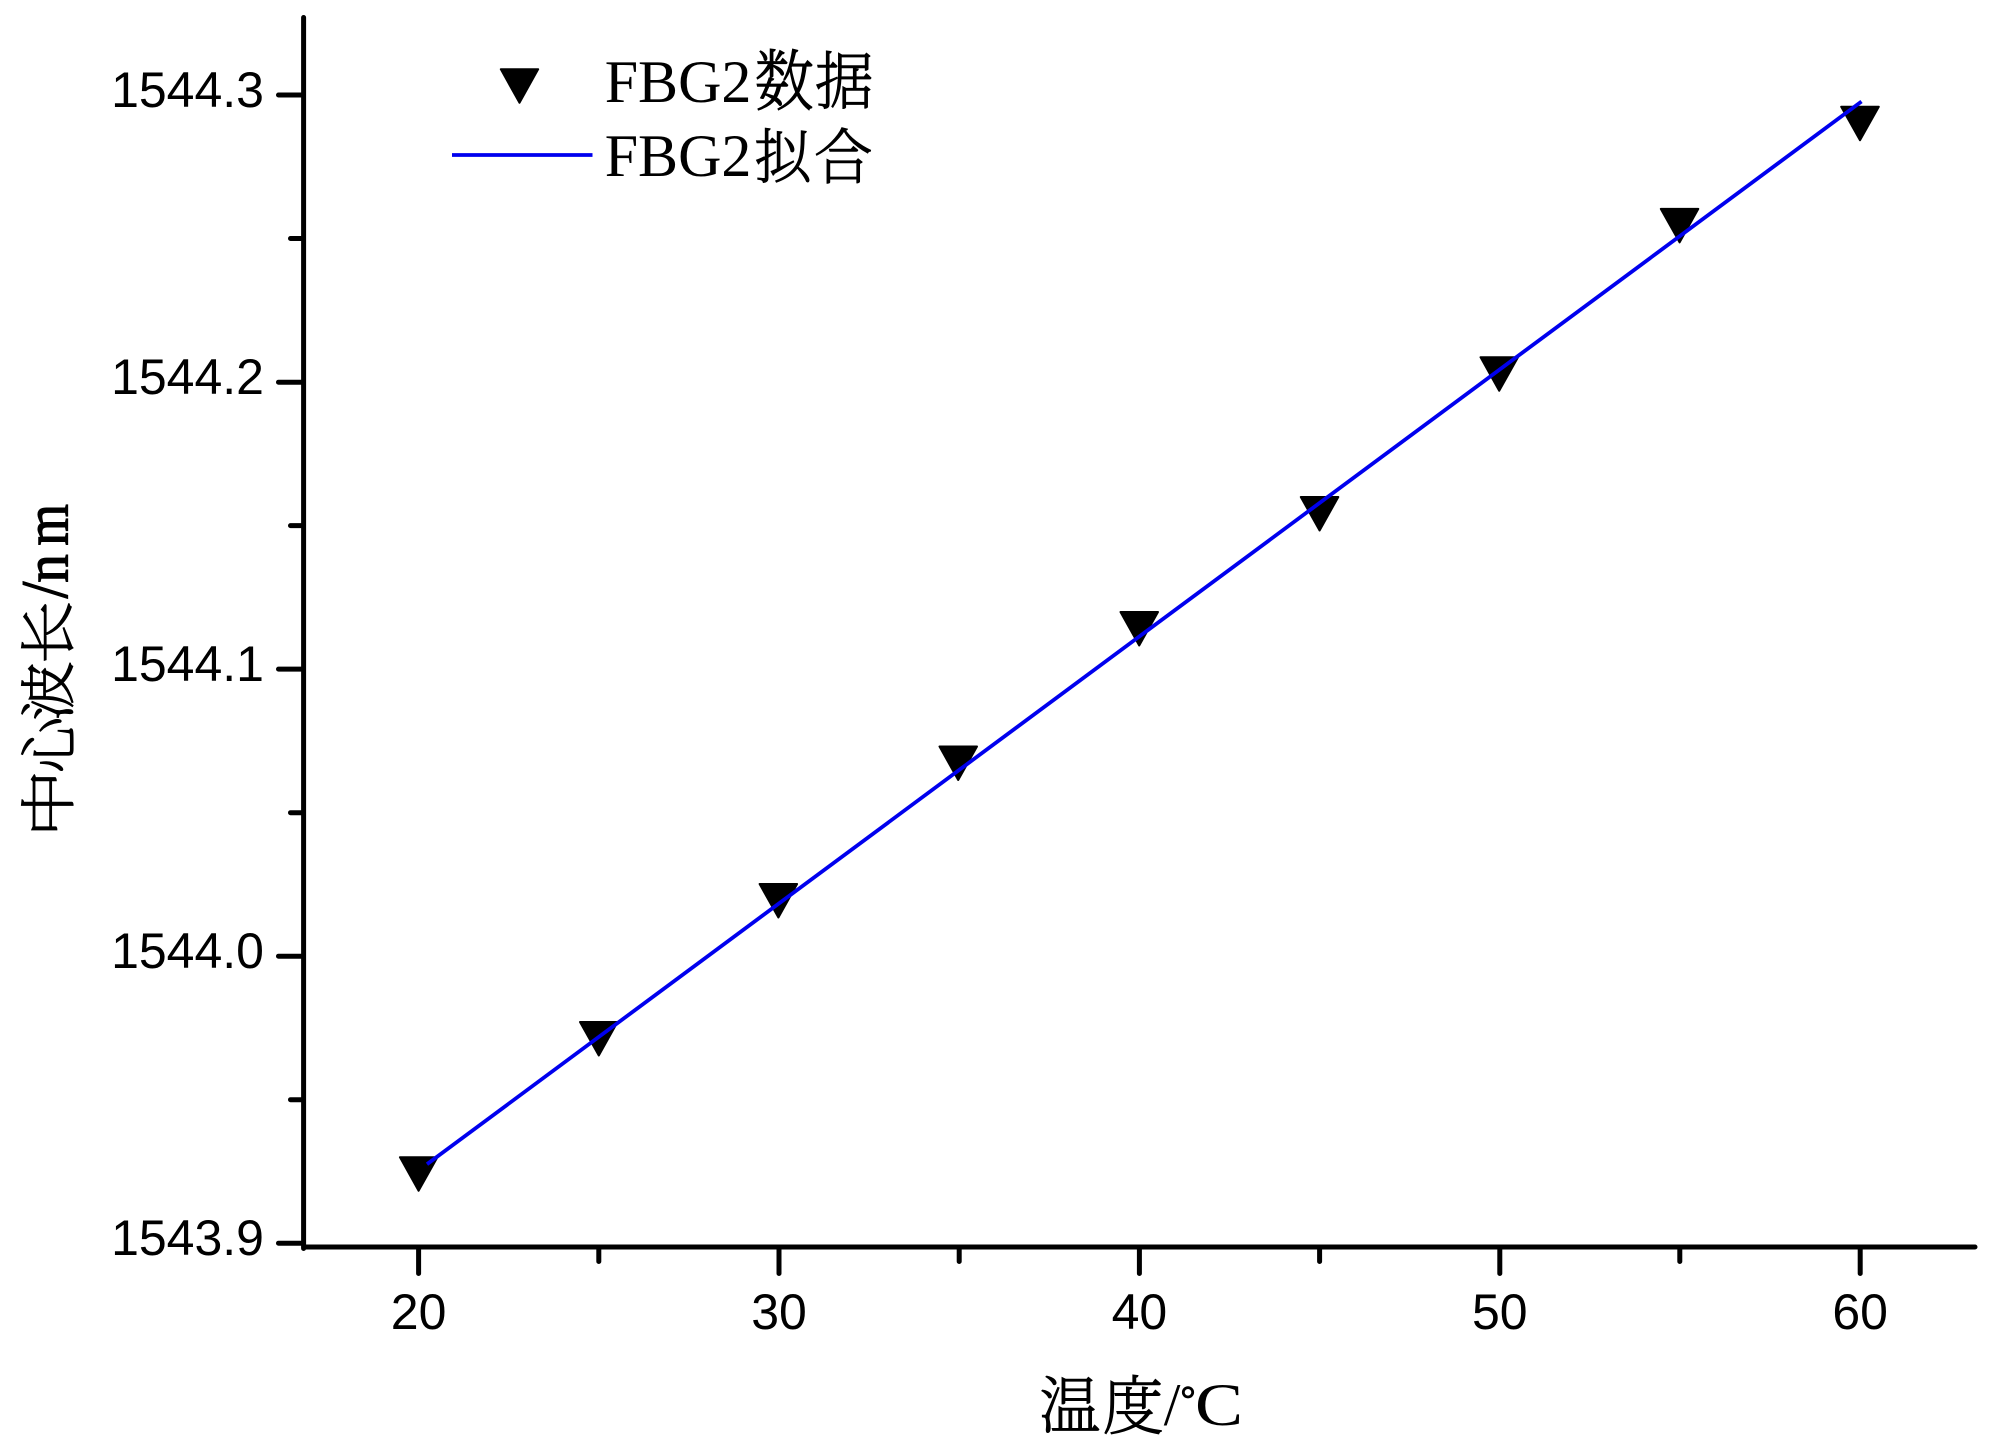  Describe the element at coordinates (187, 664) in the screenshot. I see `svg-text: 1544.1` at that location.